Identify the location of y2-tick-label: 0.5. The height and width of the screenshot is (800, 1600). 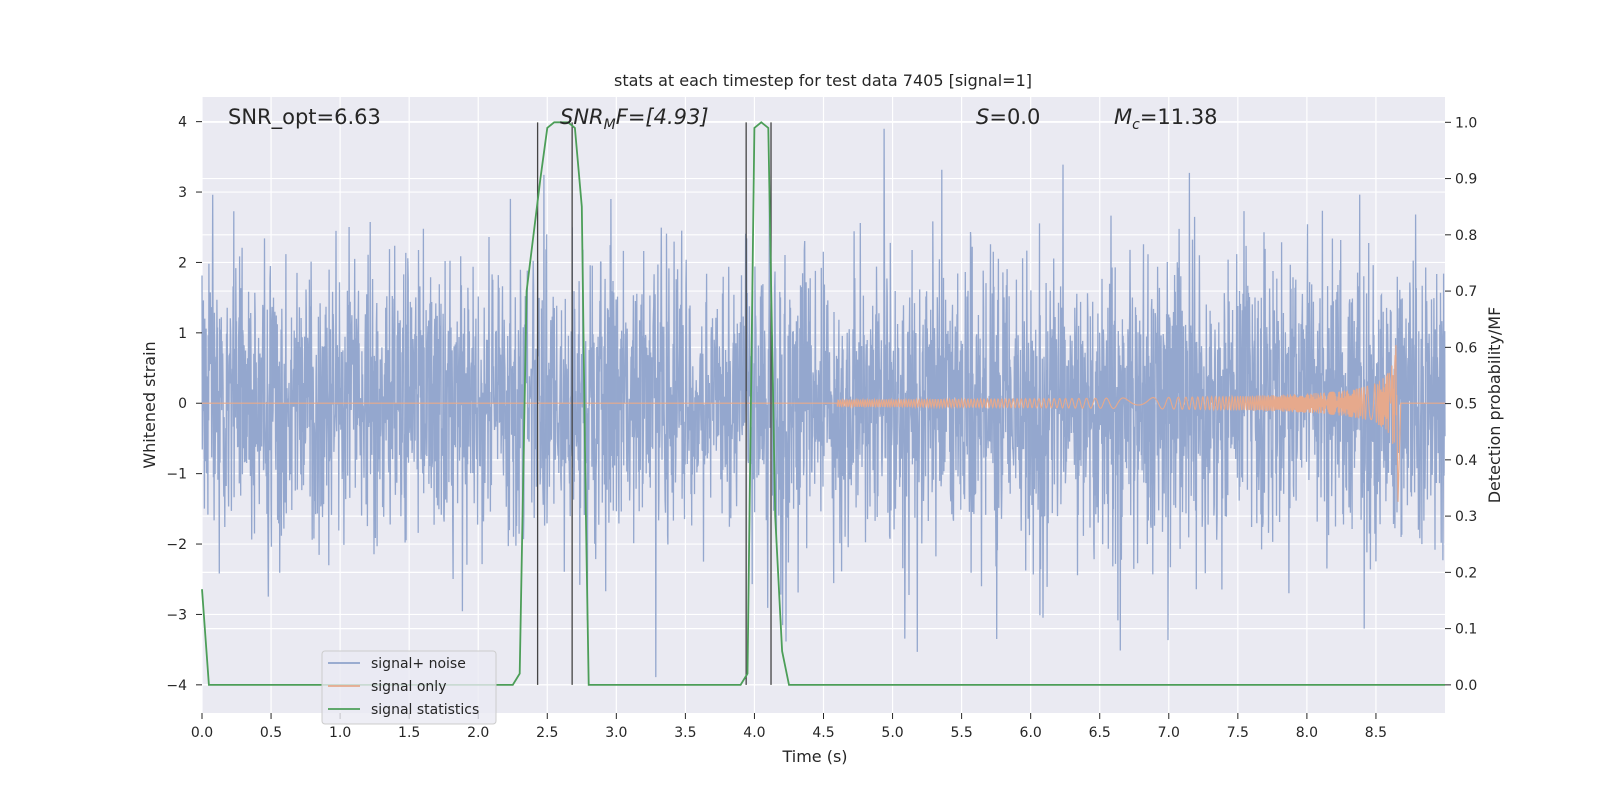
(1466, 405).